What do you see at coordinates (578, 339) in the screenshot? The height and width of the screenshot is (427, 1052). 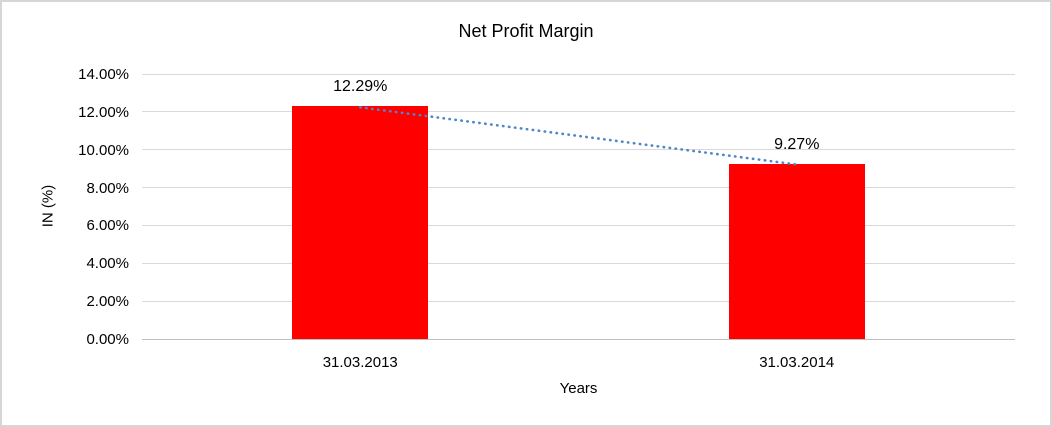 I see `x-axis-line` at bounding box center [578, 339].